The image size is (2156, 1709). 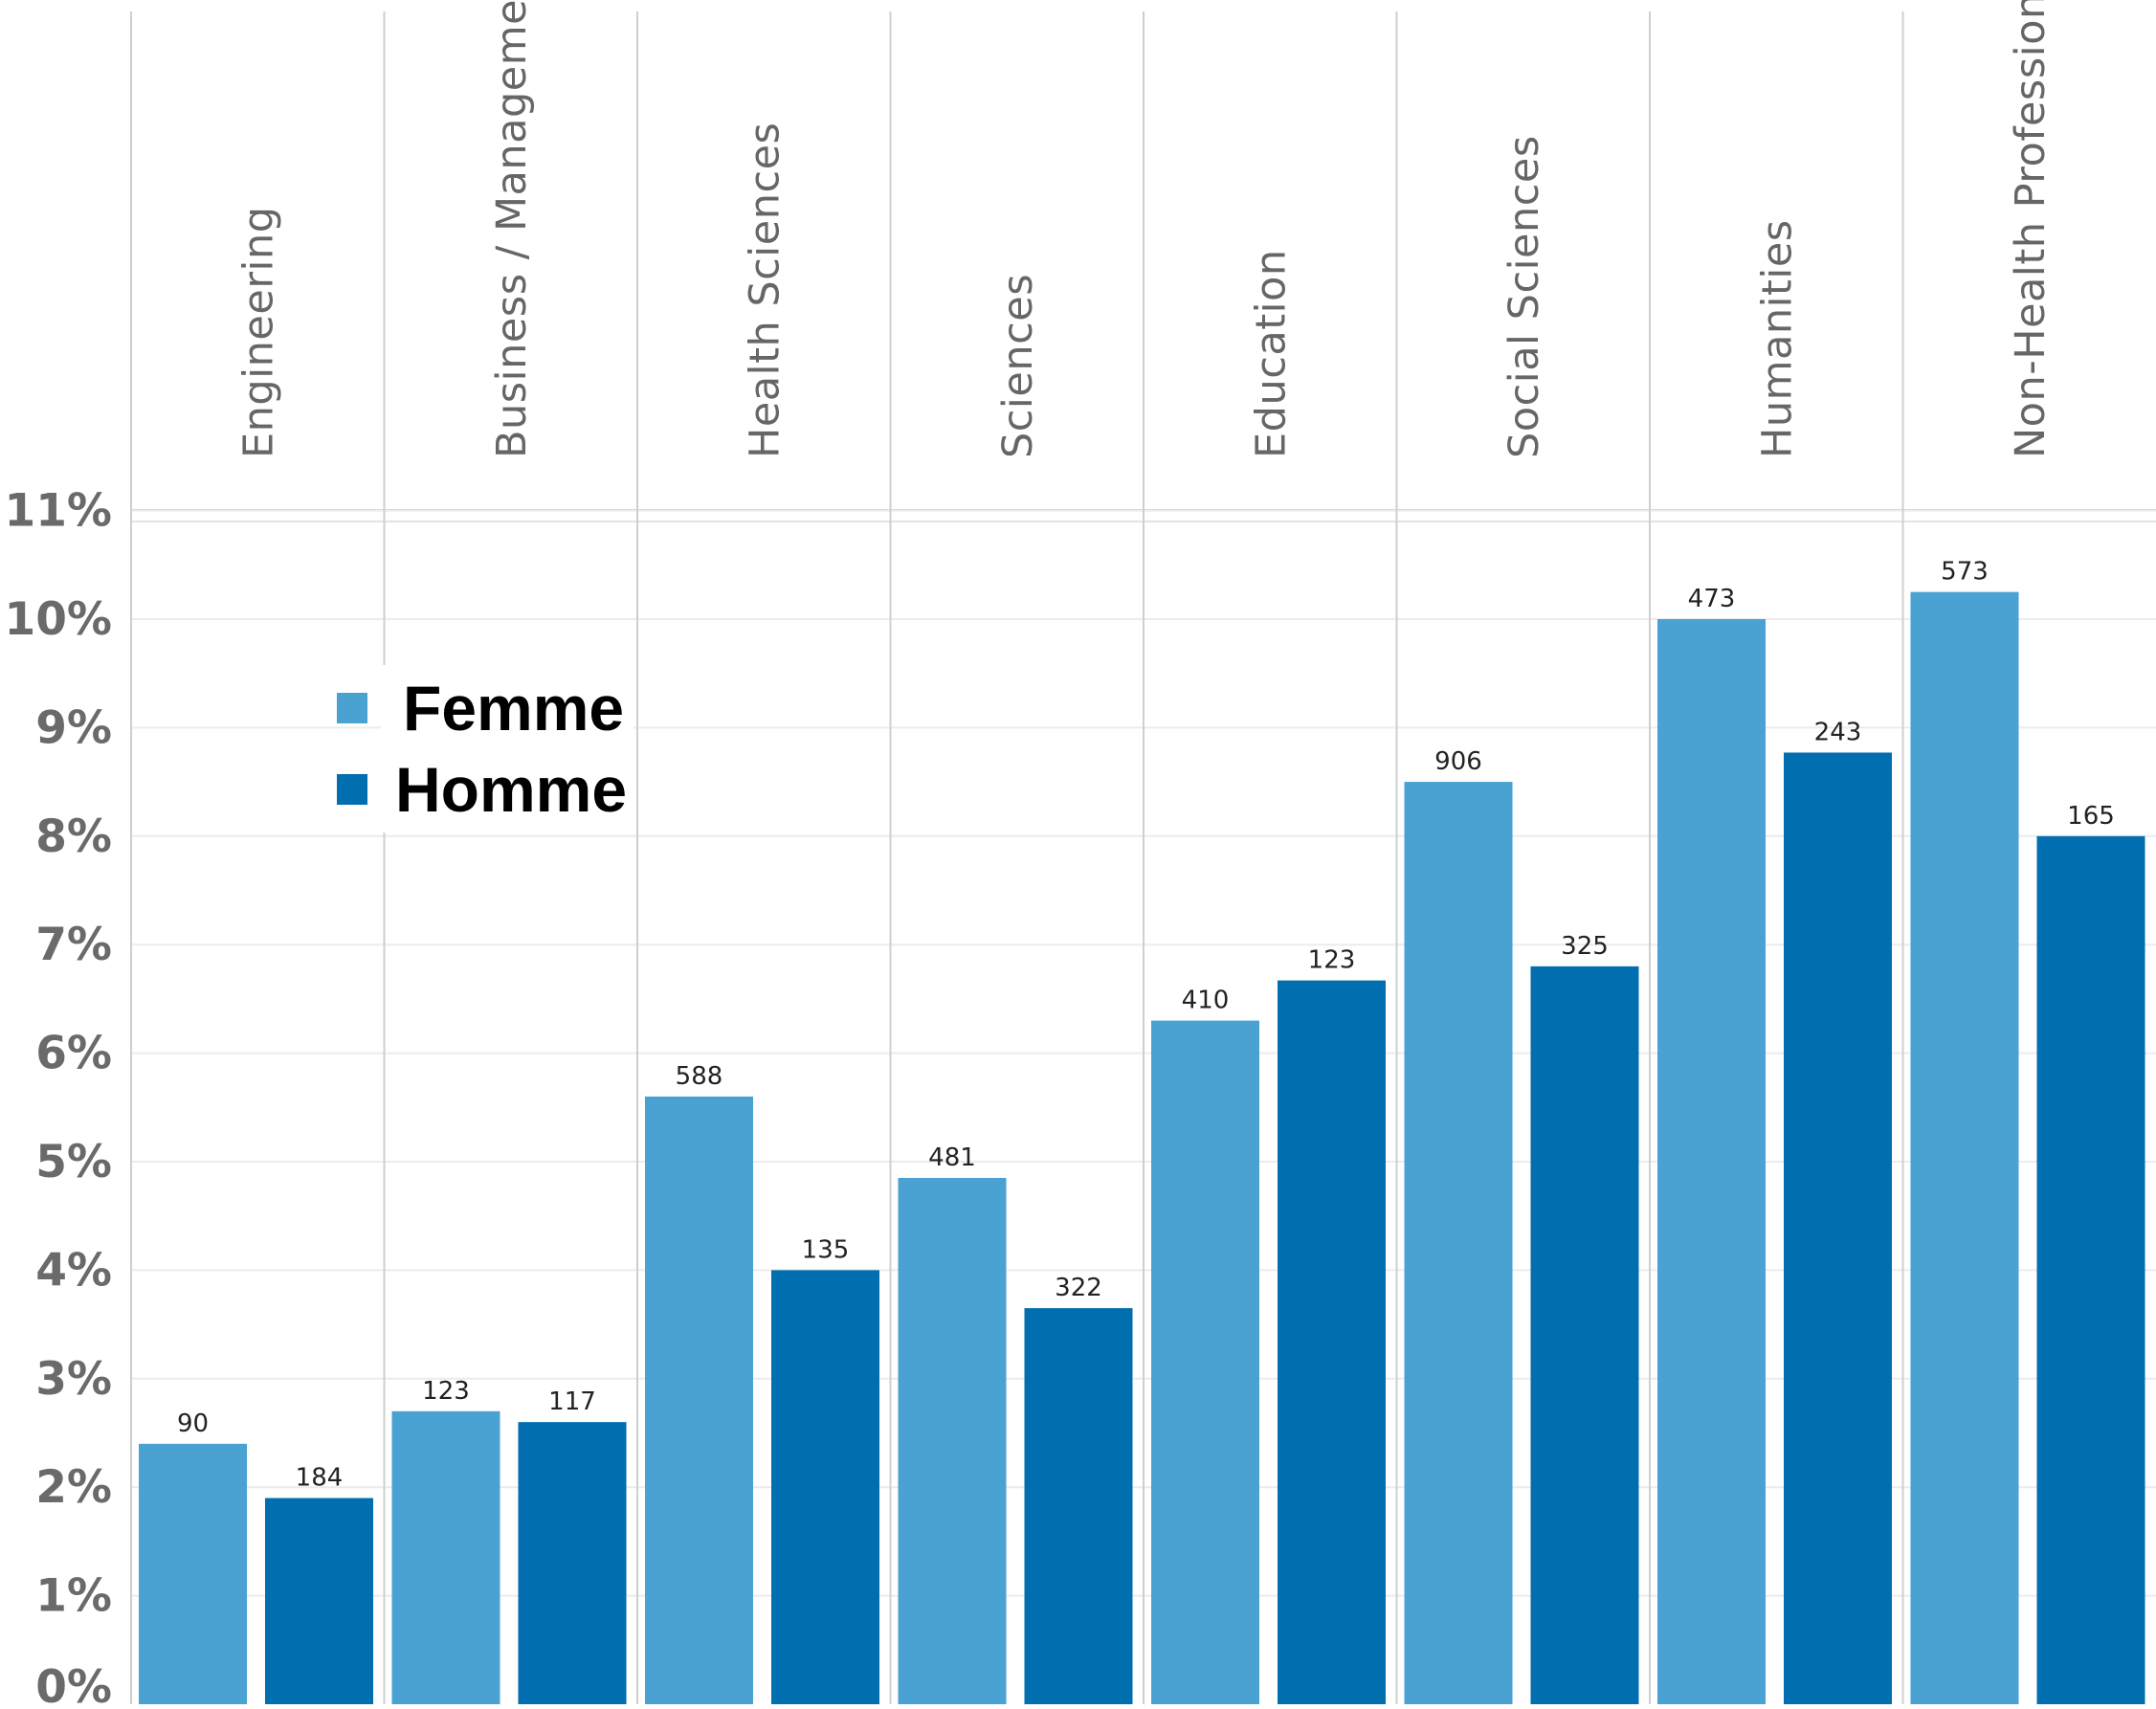 What do you see at coordinates (1524, 296) in the screenshot?
I see `category-label: Social Sciences` at bounding box center [1524, 296].